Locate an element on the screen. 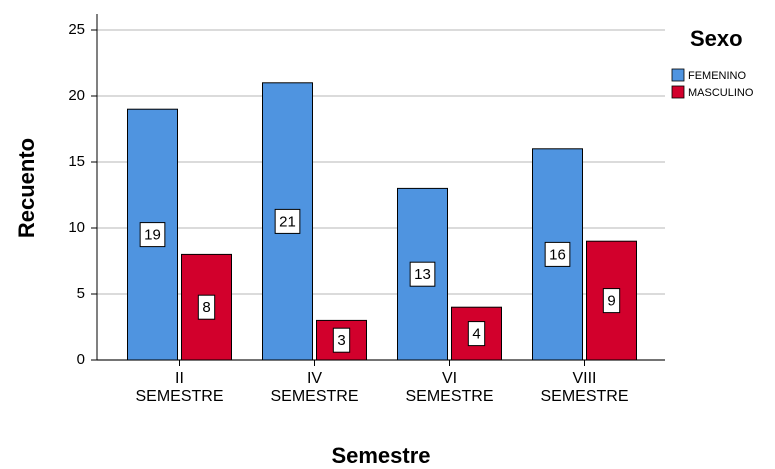 Image resolution: width=775 pixels, height=469 pixels. data-label: 9 is located at coordinates (611, 301).